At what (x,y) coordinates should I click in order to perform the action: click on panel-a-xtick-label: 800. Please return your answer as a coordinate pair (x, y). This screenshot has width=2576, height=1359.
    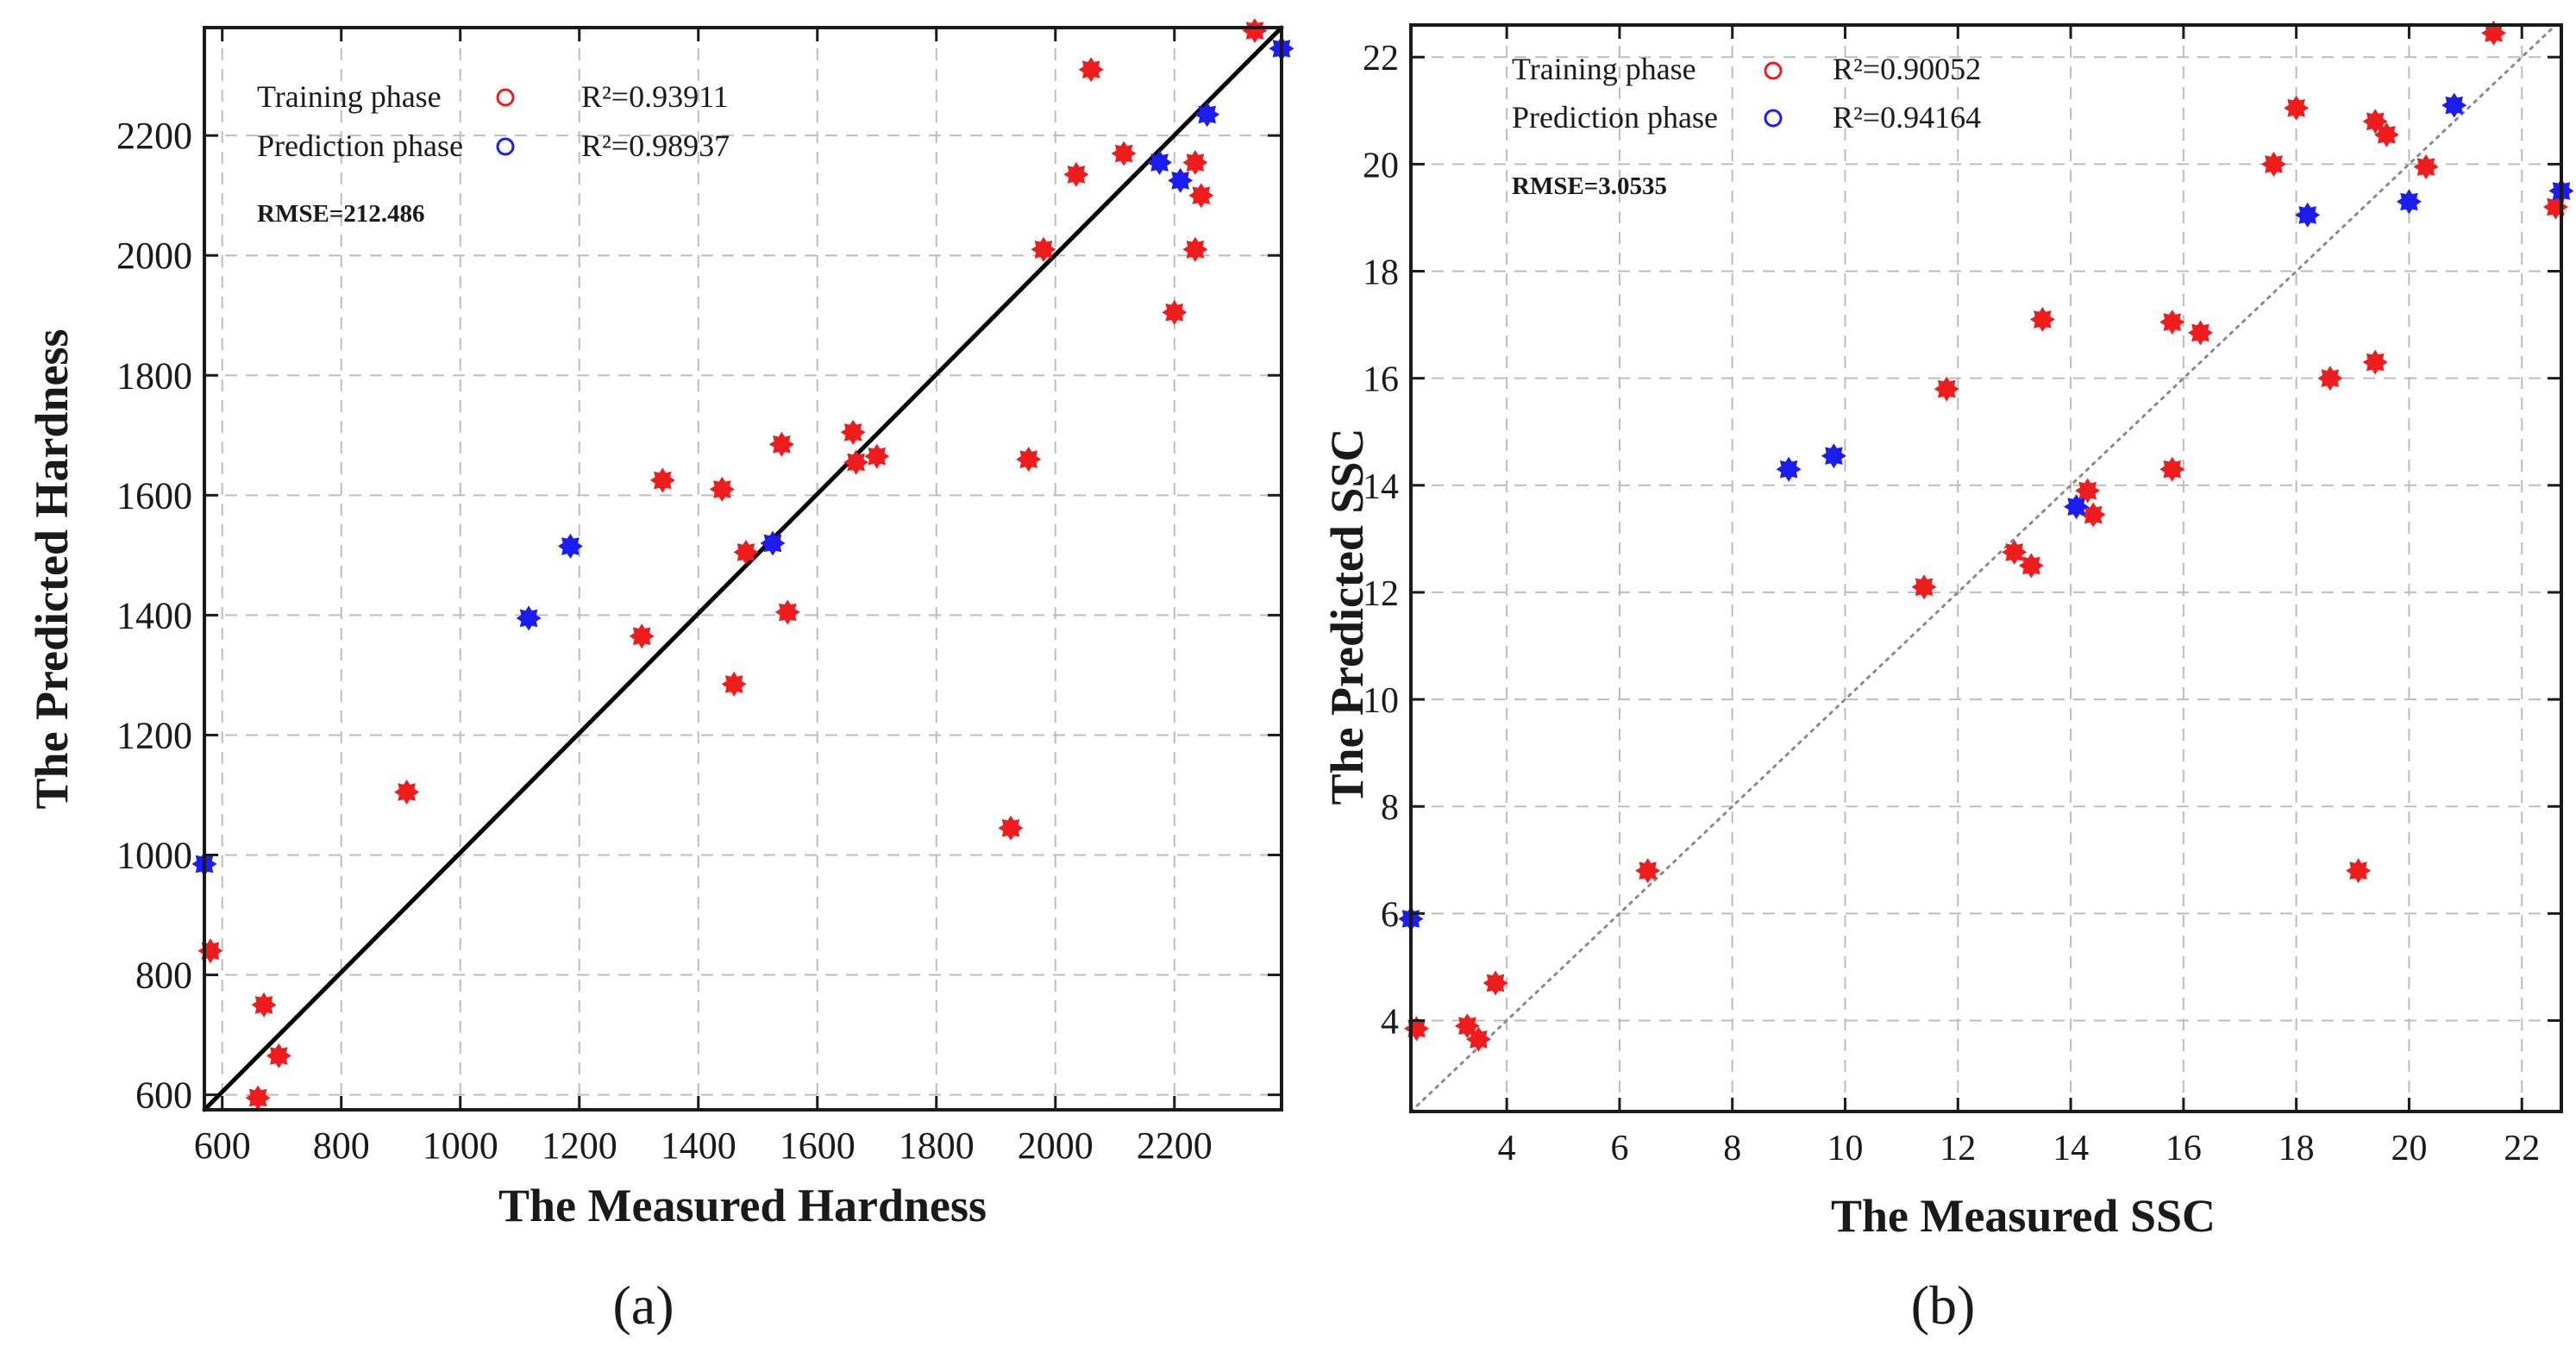
    Looking at the image, I should click on (341, 1145).